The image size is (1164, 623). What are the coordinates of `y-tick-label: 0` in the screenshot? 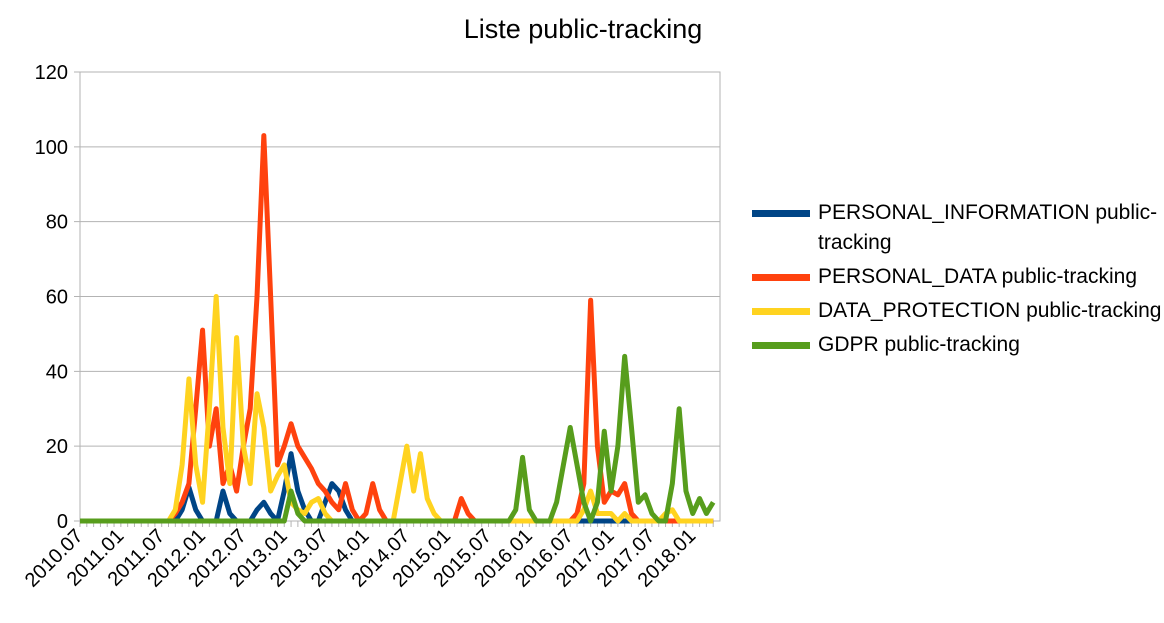 It's located at (62, 522).